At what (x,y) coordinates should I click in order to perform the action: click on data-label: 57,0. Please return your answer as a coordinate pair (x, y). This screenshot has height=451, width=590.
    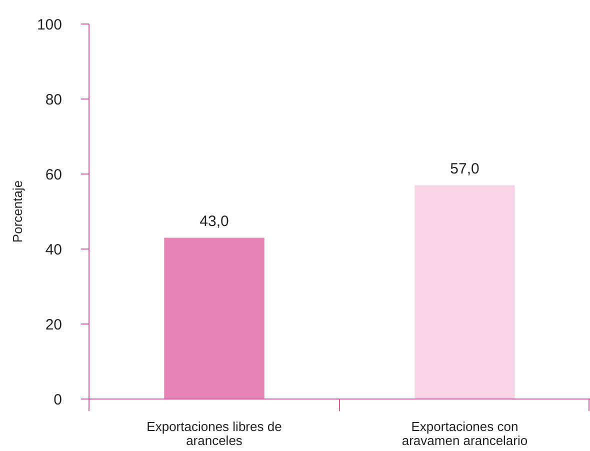
    Looking at the image, I should click on (465, 169).